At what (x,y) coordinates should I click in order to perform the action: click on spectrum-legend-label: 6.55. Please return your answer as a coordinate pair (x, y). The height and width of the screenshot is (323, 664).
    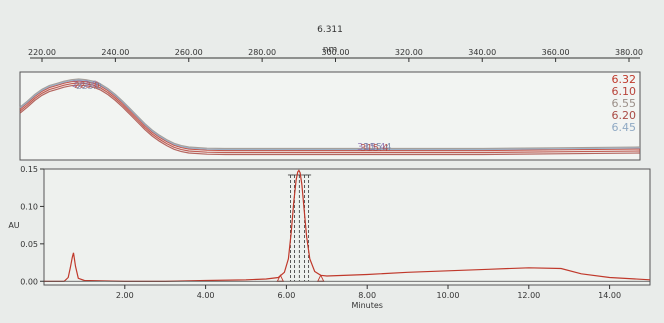
    Looking at the image, I should click on (624, 103).